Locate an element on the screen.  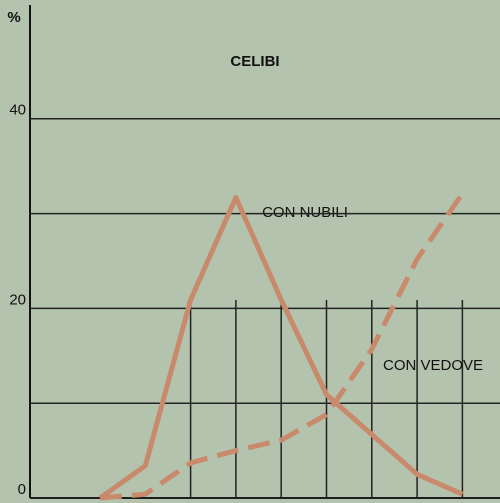
y-tick-label: 0 is located at coordinates (22, 489).